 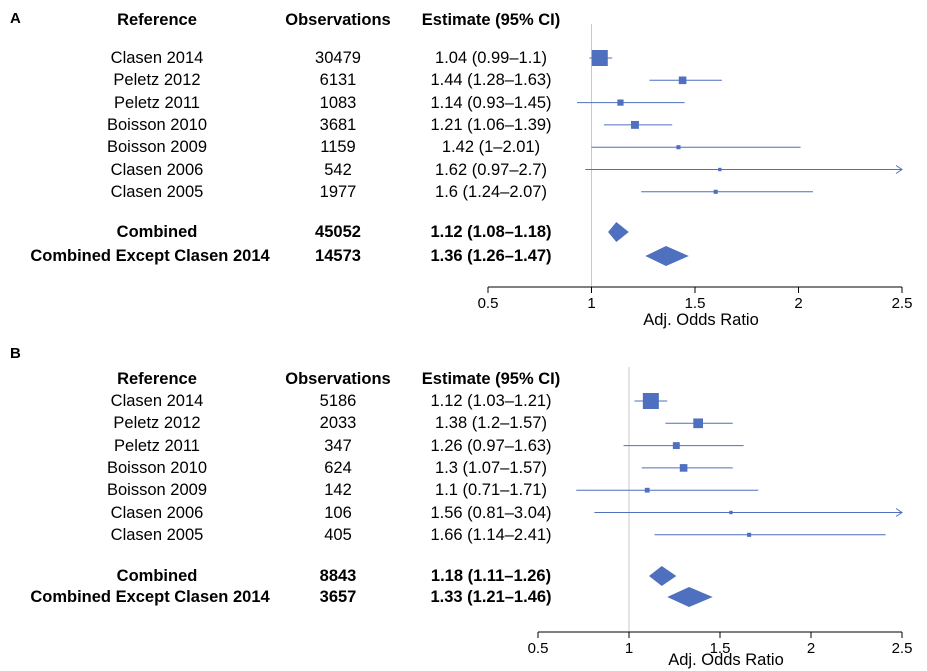 I want to click on combined-observations: 3657, so click(x=338, y=597).